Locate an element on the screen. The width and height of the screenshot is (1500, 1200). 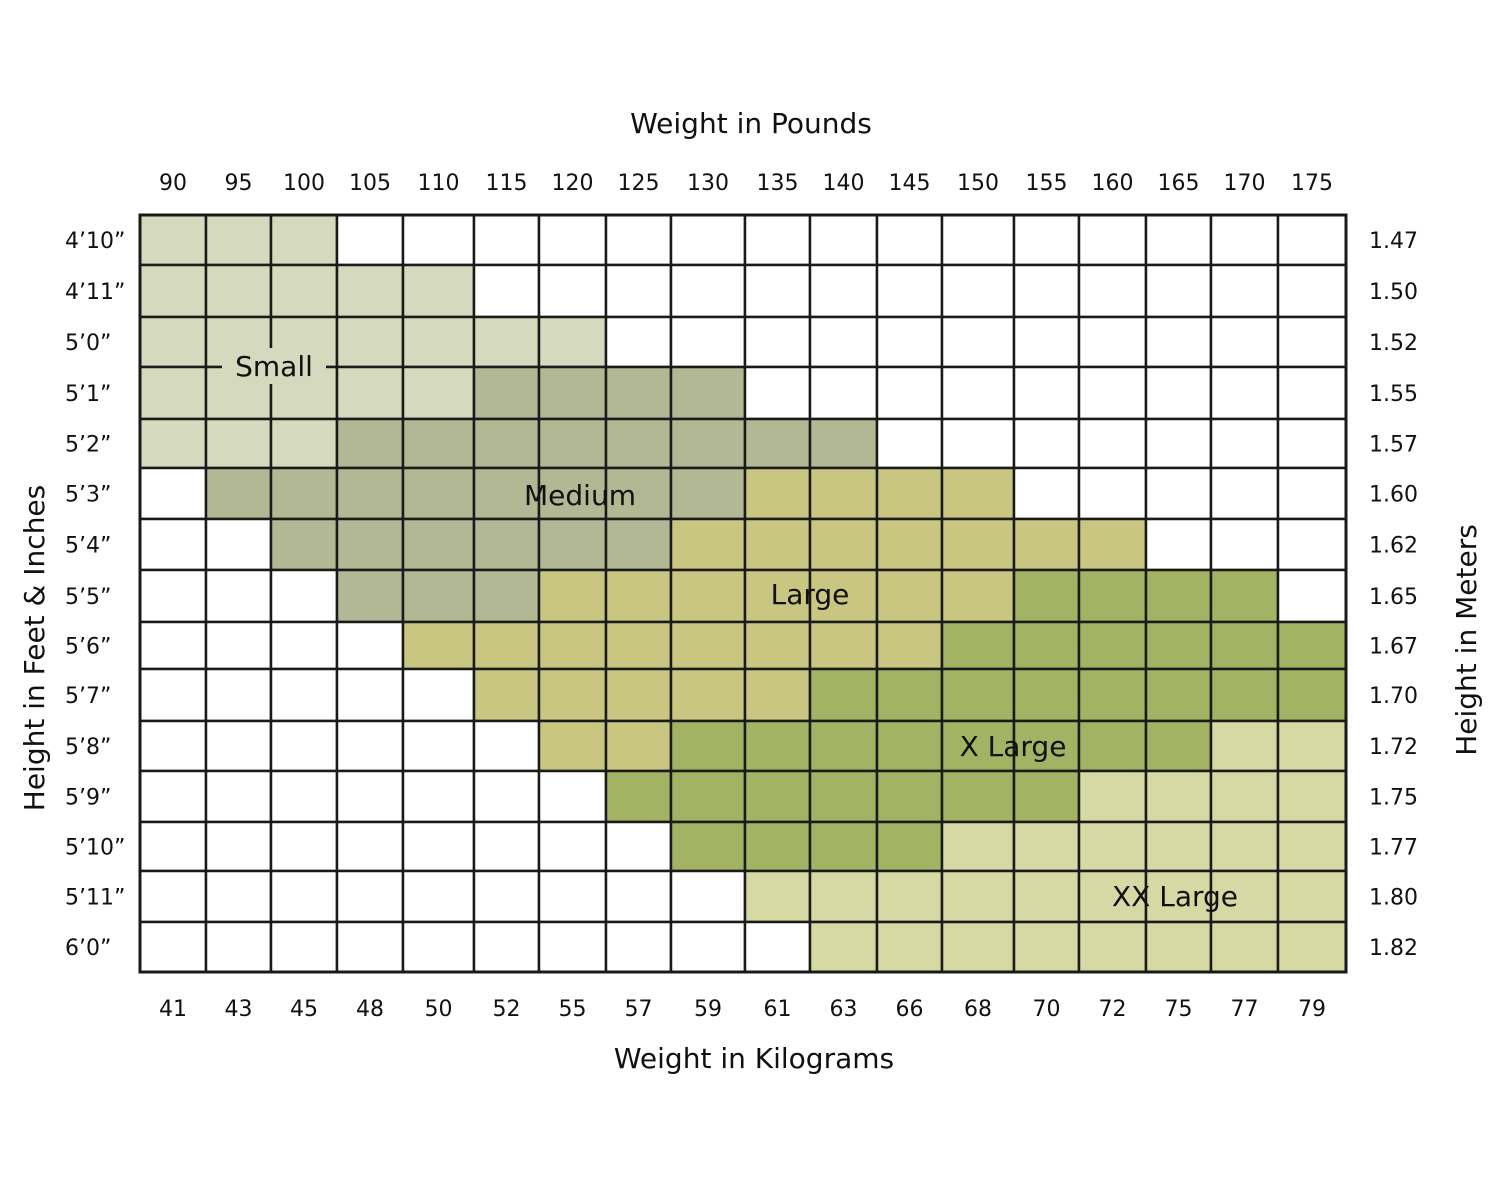
bottom-tick-label: 63 is located at coordinates (844, 1009).